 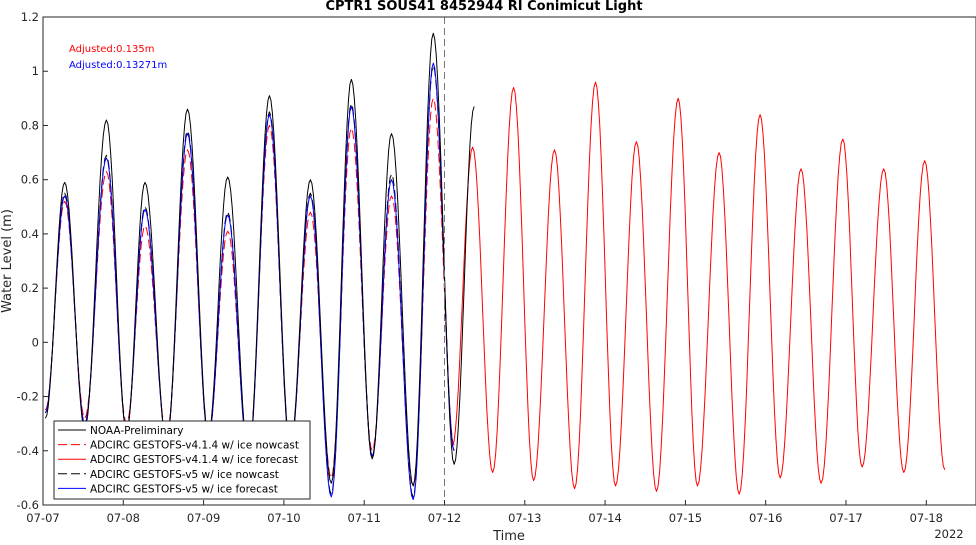 What do you see at coordinates (30, 180) in the screenshot?
I see `y-tick-label: 0.6` at bounding box center [30, 180].